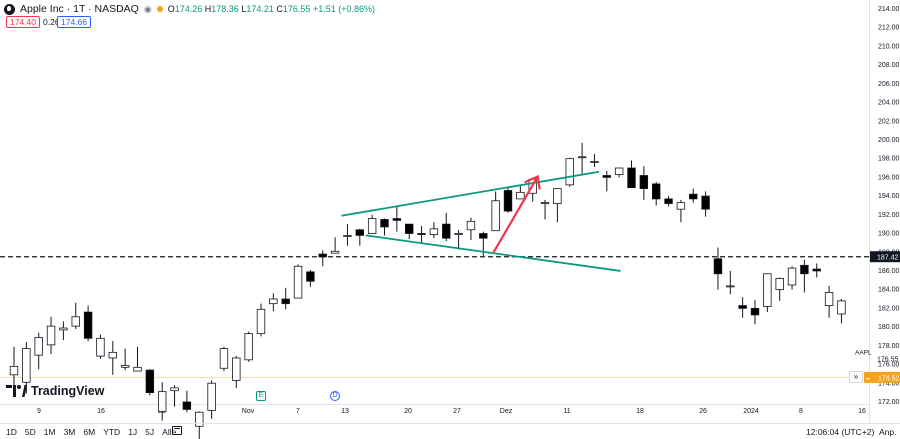 This screenshot has height=439, width=900. I want to click on range-ytd-button: YTD, so click(112, 432).